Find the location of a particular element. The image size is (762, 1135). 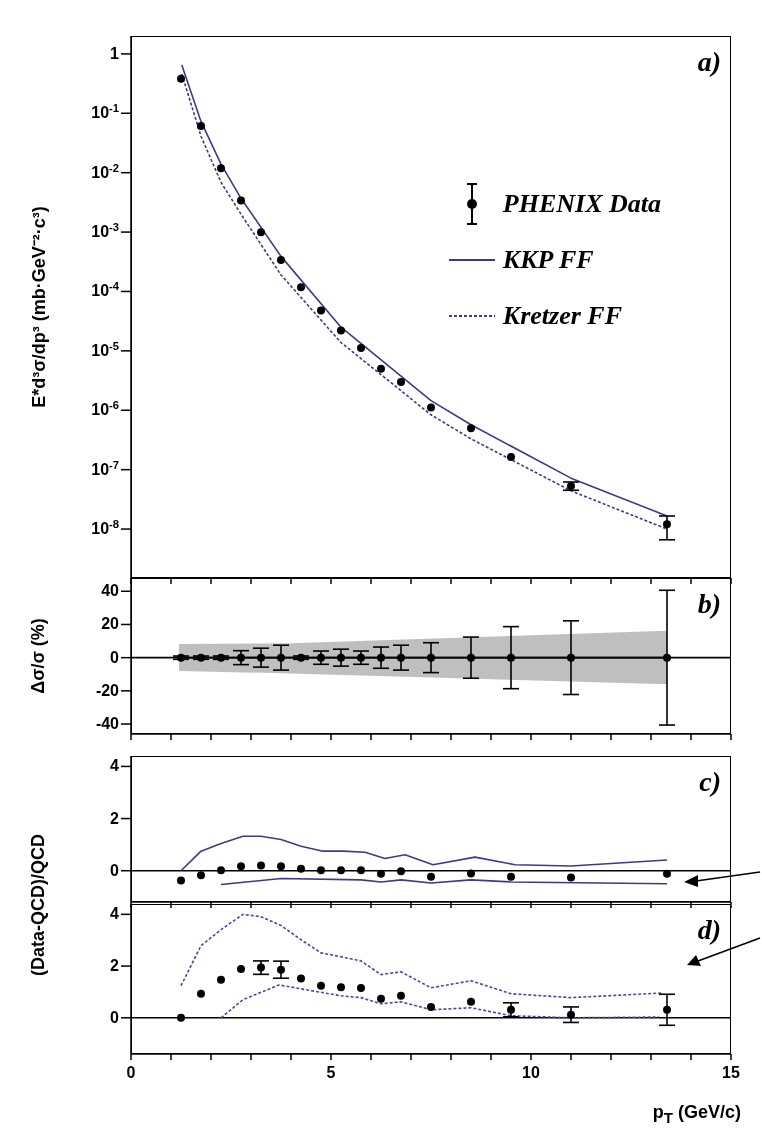

y-tick-label: 10$^{-6}$ is located at coordinates (105, 409).